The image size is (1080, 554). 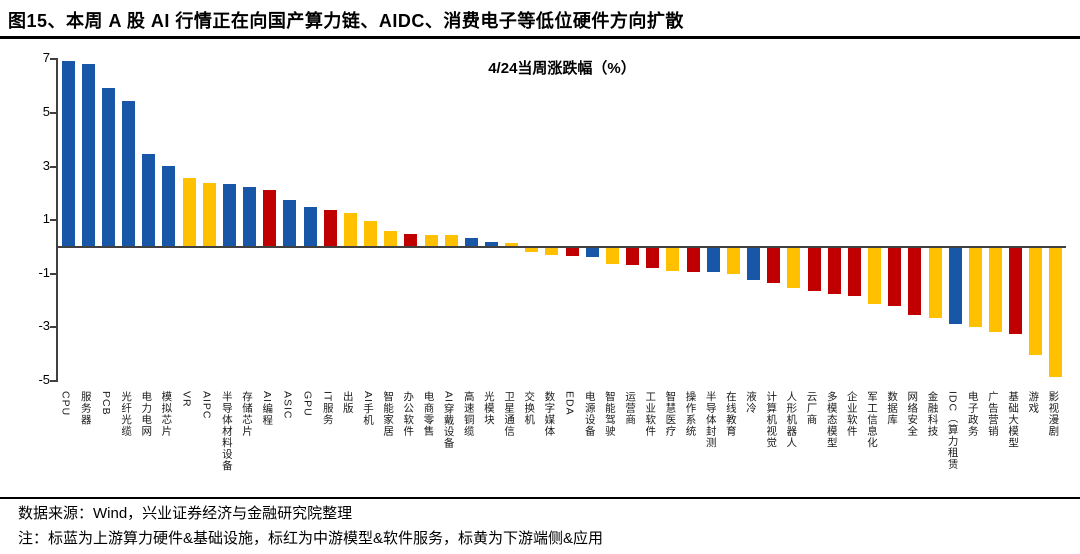 What do you see at coordinates (428, 414) in the screenshot?
I see `x-axis-label: 电商零售` at bounding box center [428, 414].